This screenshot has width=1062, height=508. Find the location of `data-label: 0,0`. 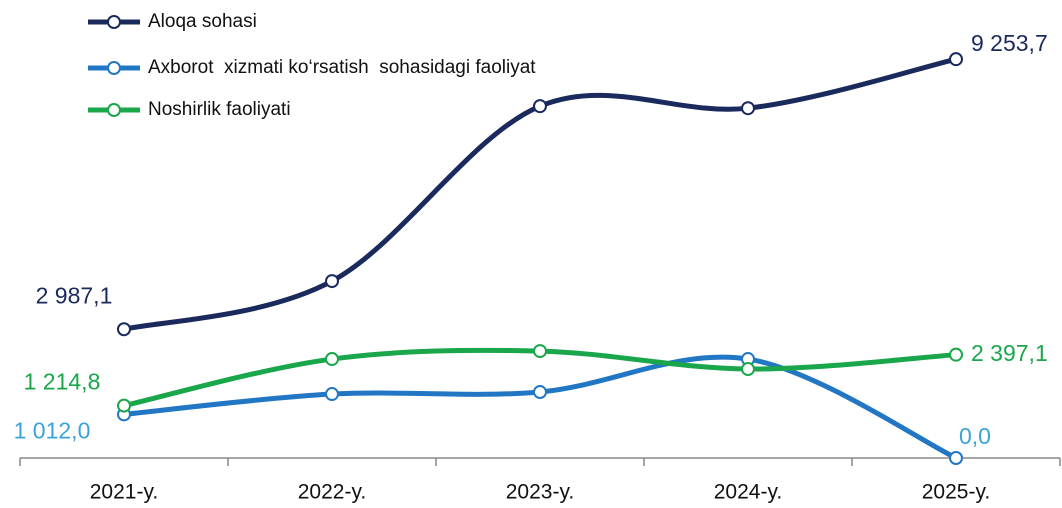

data-label: 0,0 is located at coordinates (975, 436).